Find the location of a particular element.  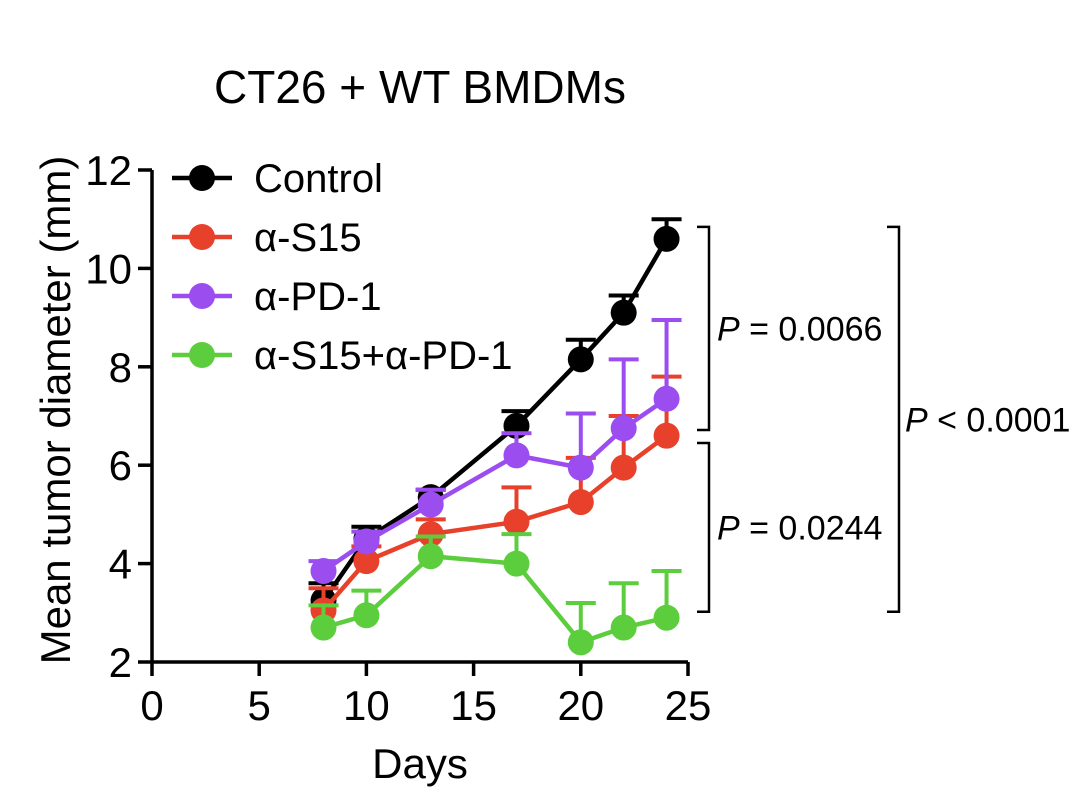

p-value-label: P < 0.0001 is located at coordinates (987, 420).